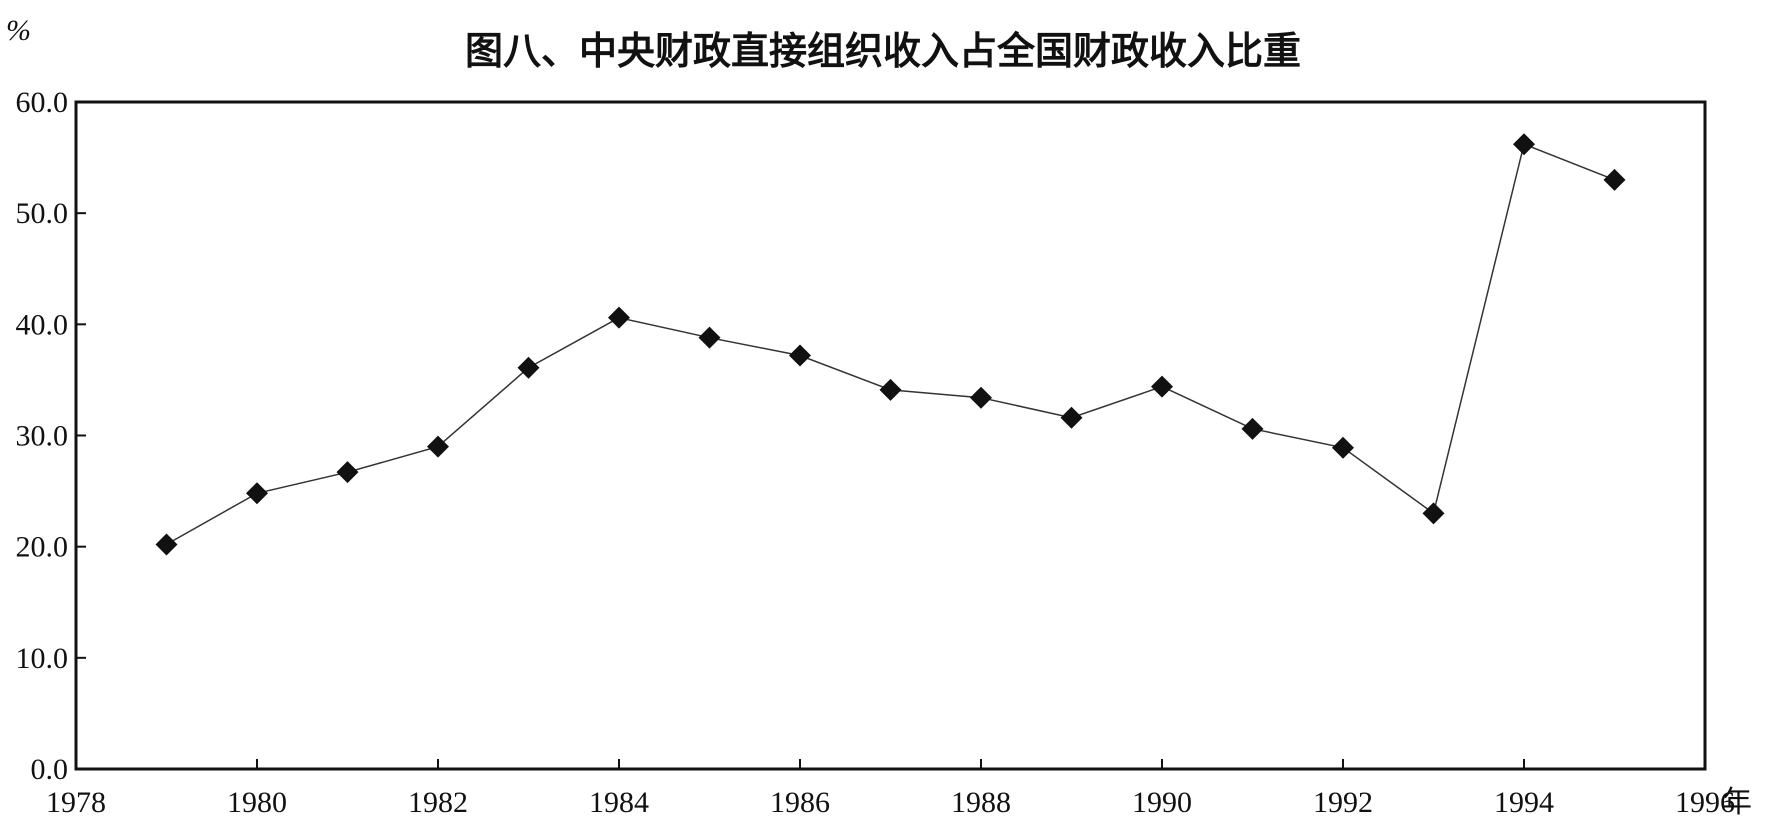 This screenshot has height=839, width=1790. I want to click on x-tick-label: 1992, so click(1343, 802).